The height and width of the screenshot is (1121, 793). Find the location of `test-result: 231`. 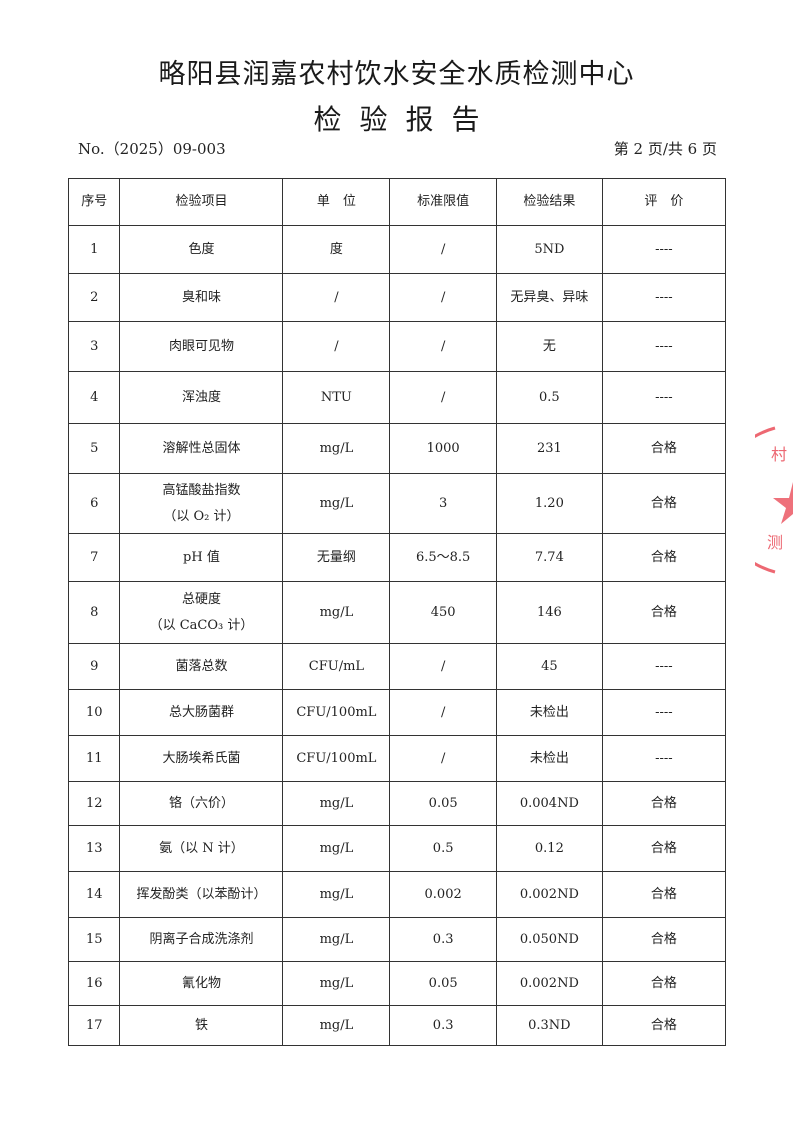

test-result: 231 is located at coordinates (549, 448).